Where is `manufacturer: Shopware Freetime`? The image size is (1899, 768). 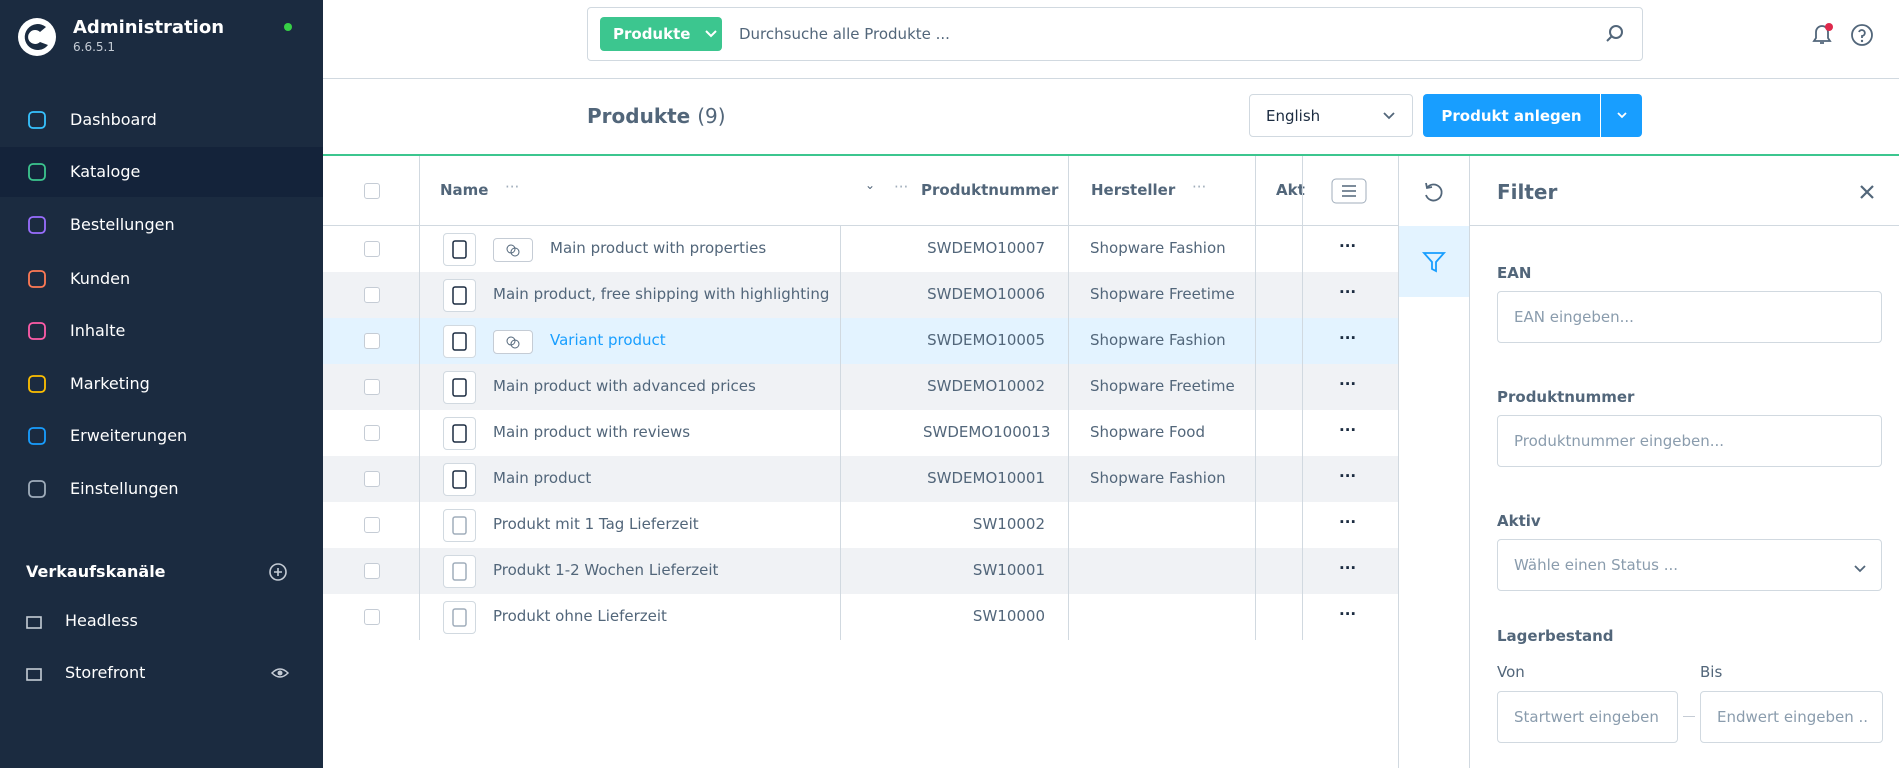 manufacturer: Shopware Freetime is located at coordinates (1162, 386).